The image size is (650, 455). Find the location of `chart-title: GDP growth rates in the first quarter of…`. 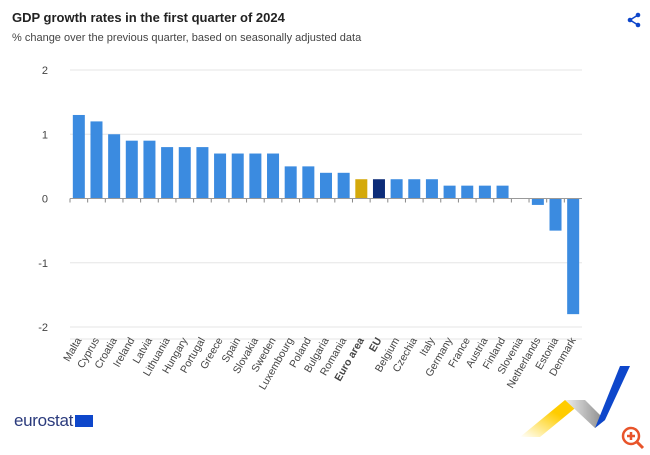

chart-title: GDP growth rates in the first quarter of… is located at coordinates (148, 17).